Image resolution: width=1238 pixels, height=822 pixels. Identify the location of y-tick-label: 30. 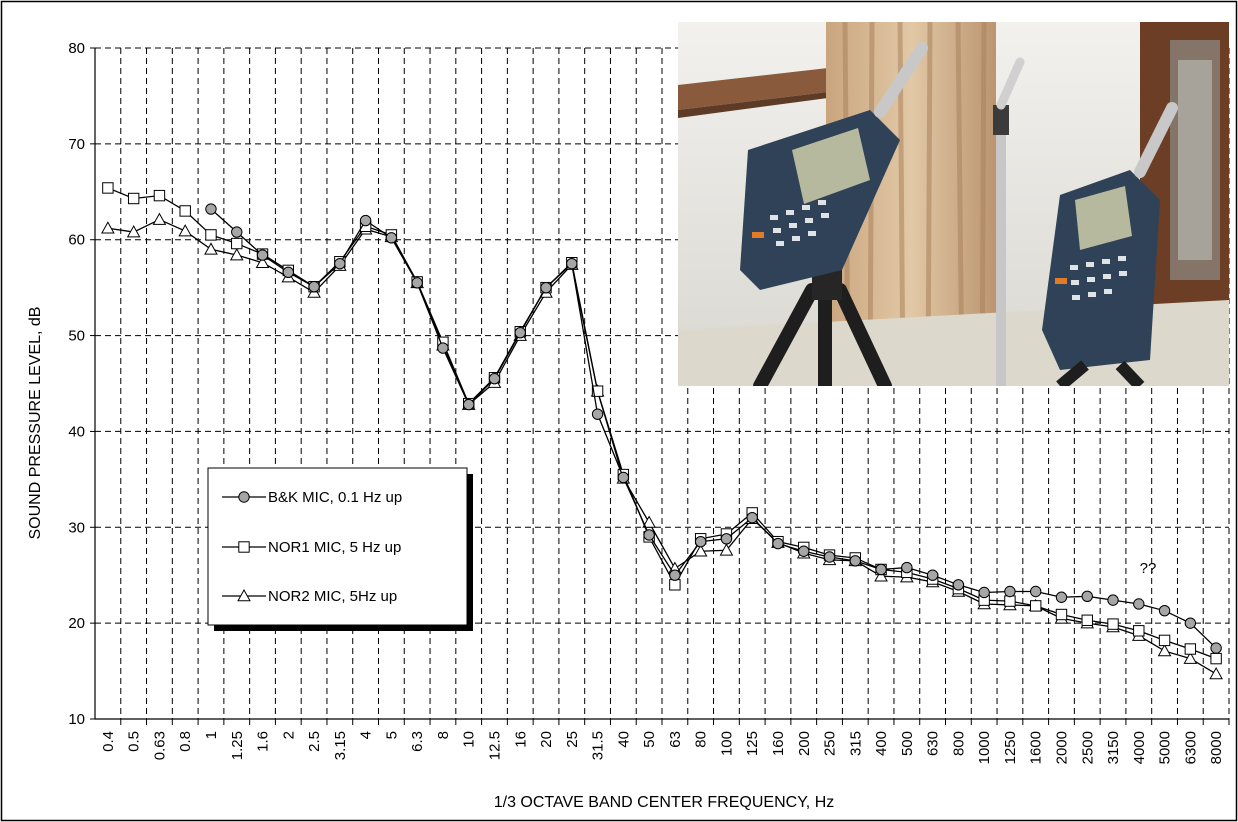
(76, 527).